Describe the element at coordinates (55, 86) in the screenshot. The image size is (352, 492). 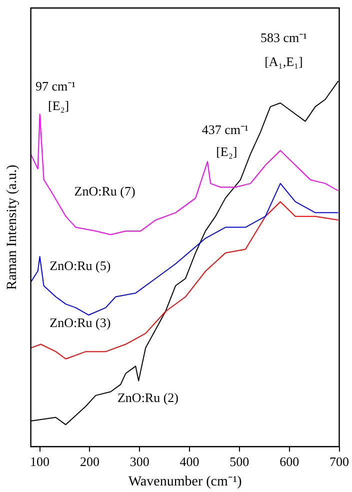
I see `annotation: 97 cm⁻¹` at that location.